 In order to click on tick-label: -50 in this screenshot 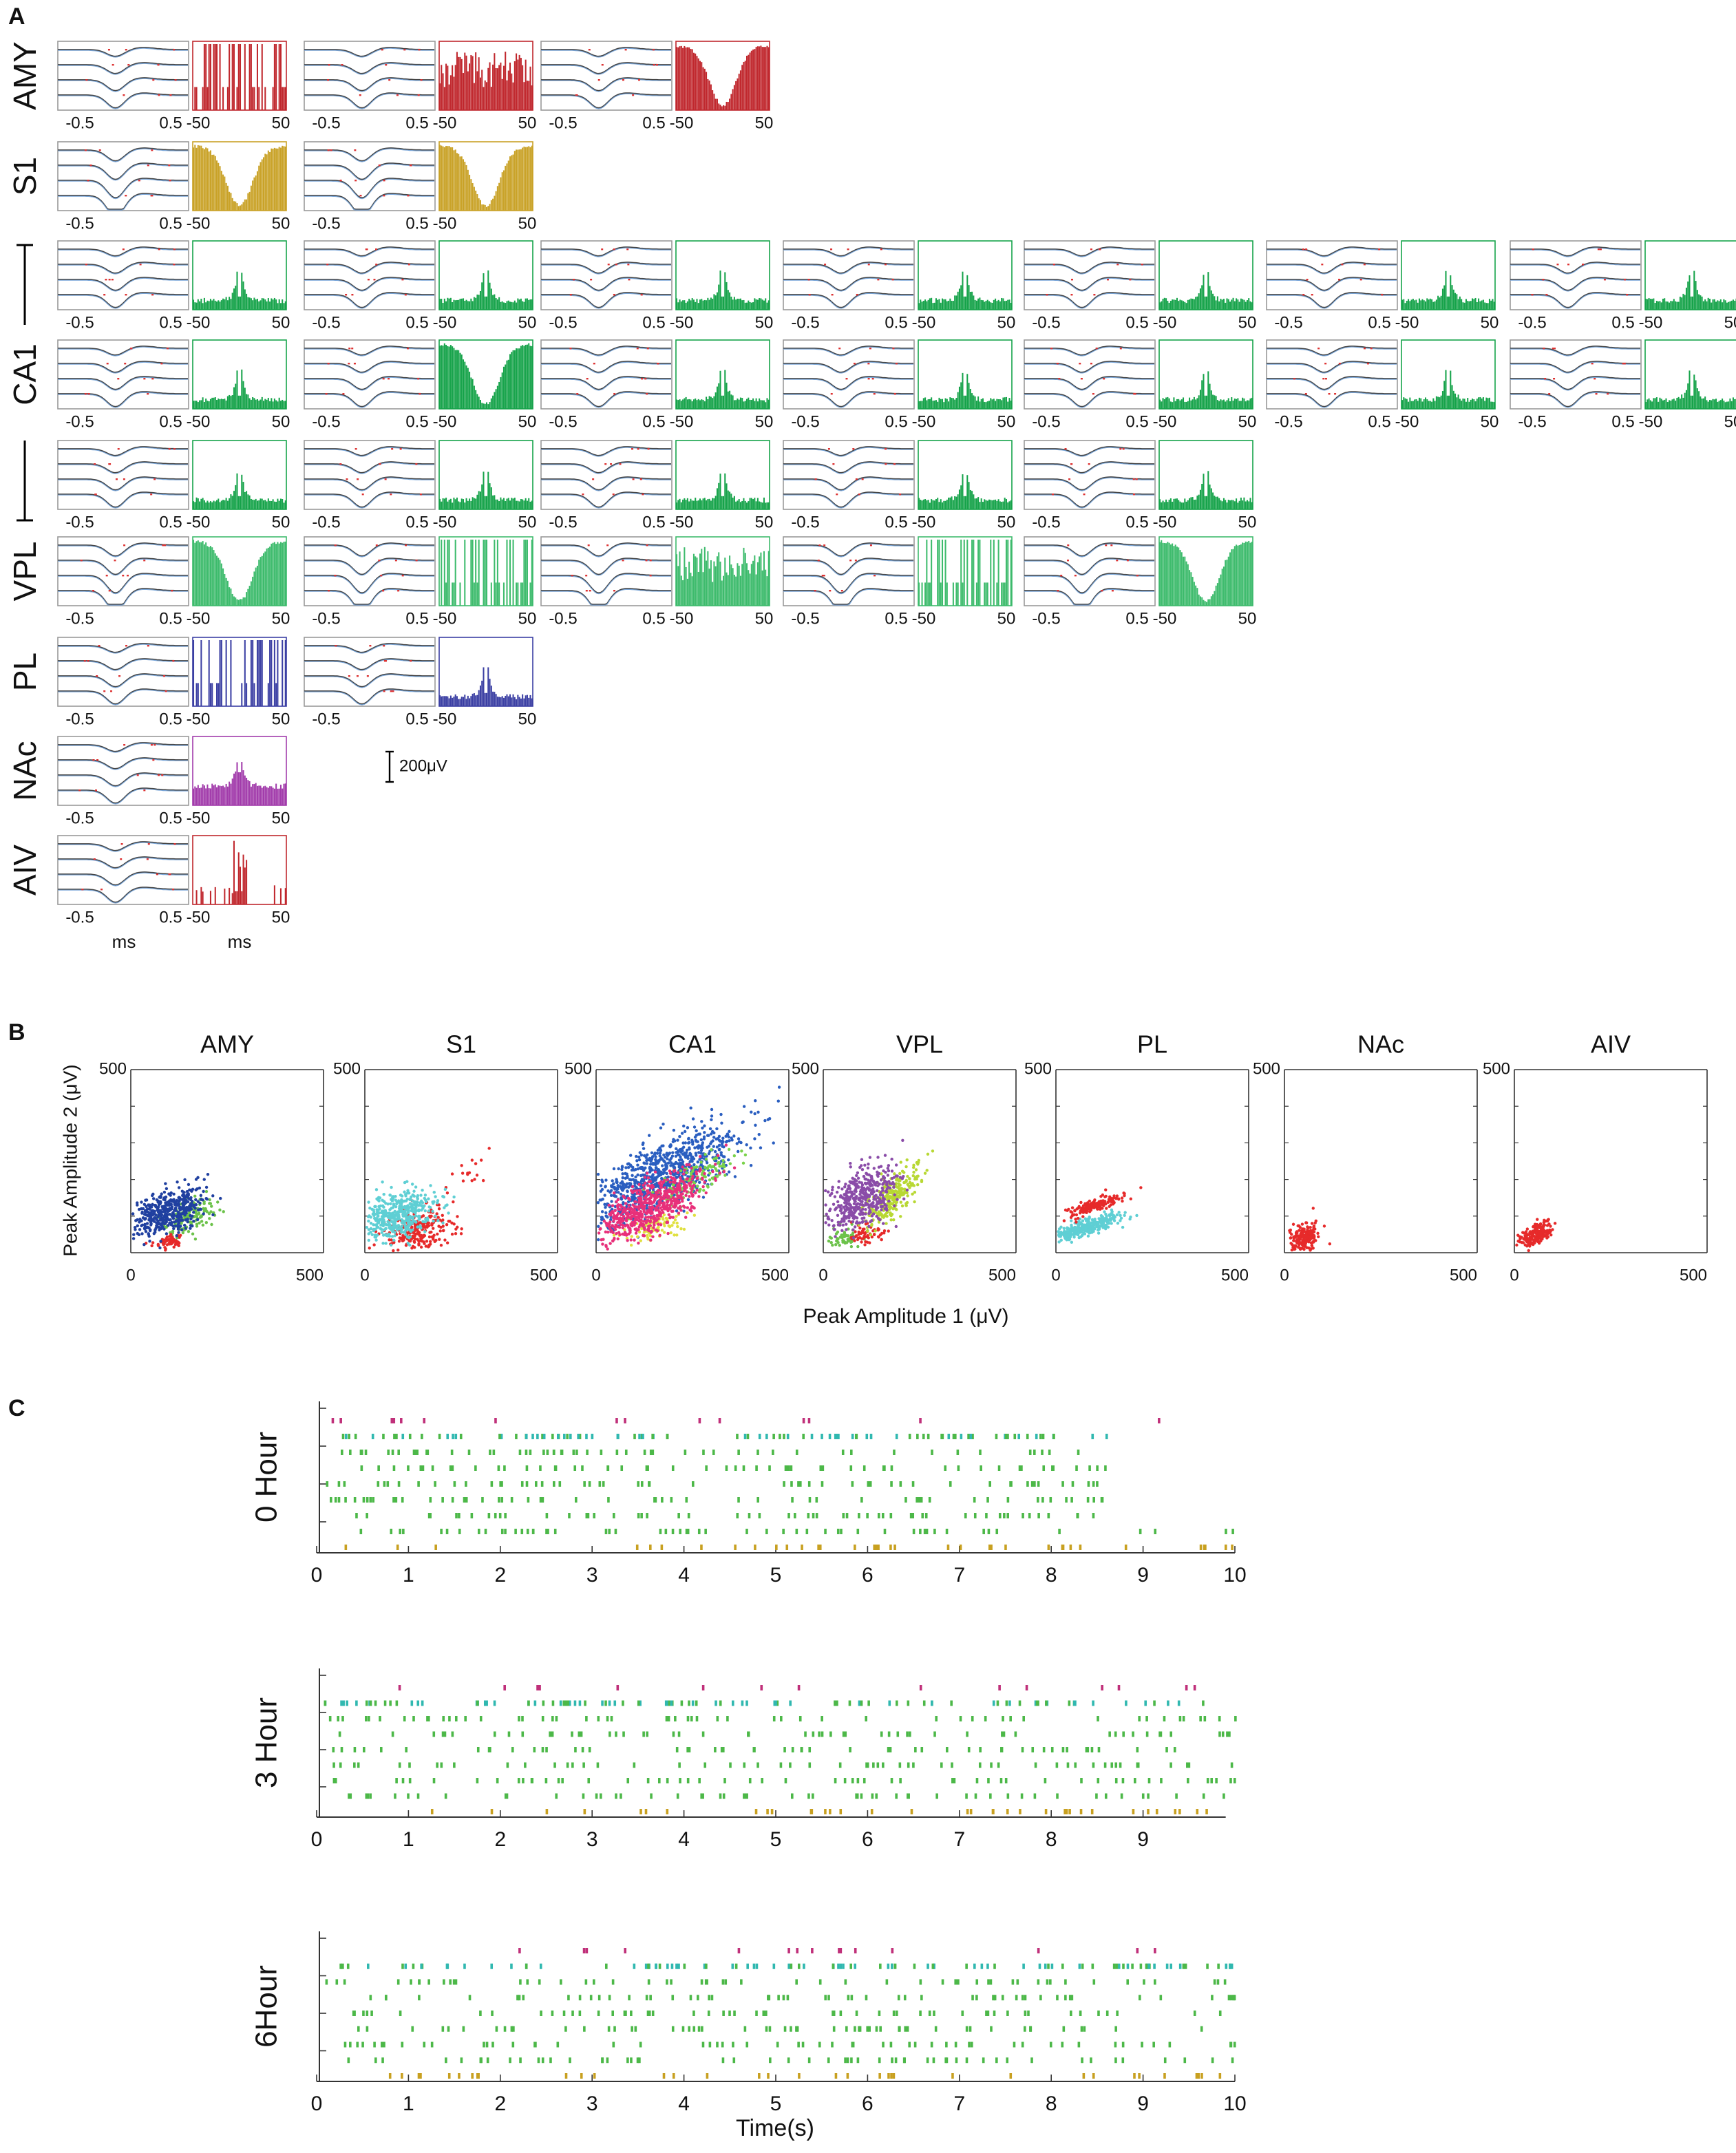, I will do `click(1165, 421)`.